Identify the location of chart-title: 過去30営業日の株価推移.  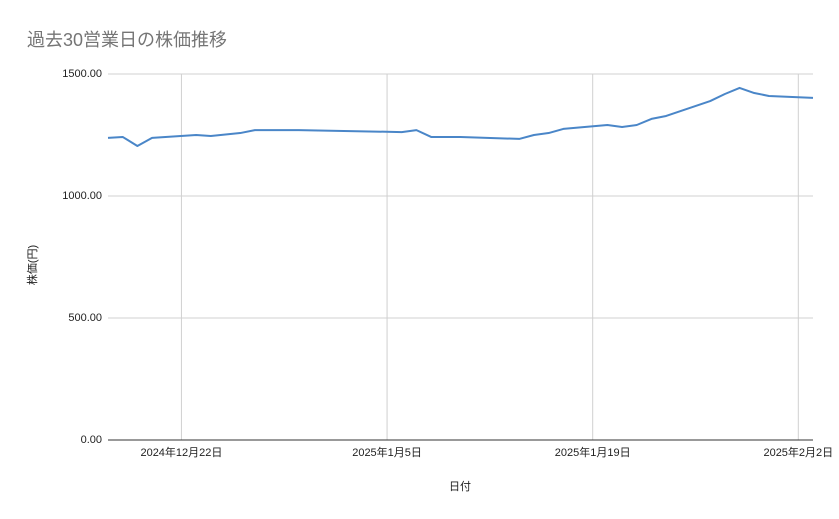
(127, 40).